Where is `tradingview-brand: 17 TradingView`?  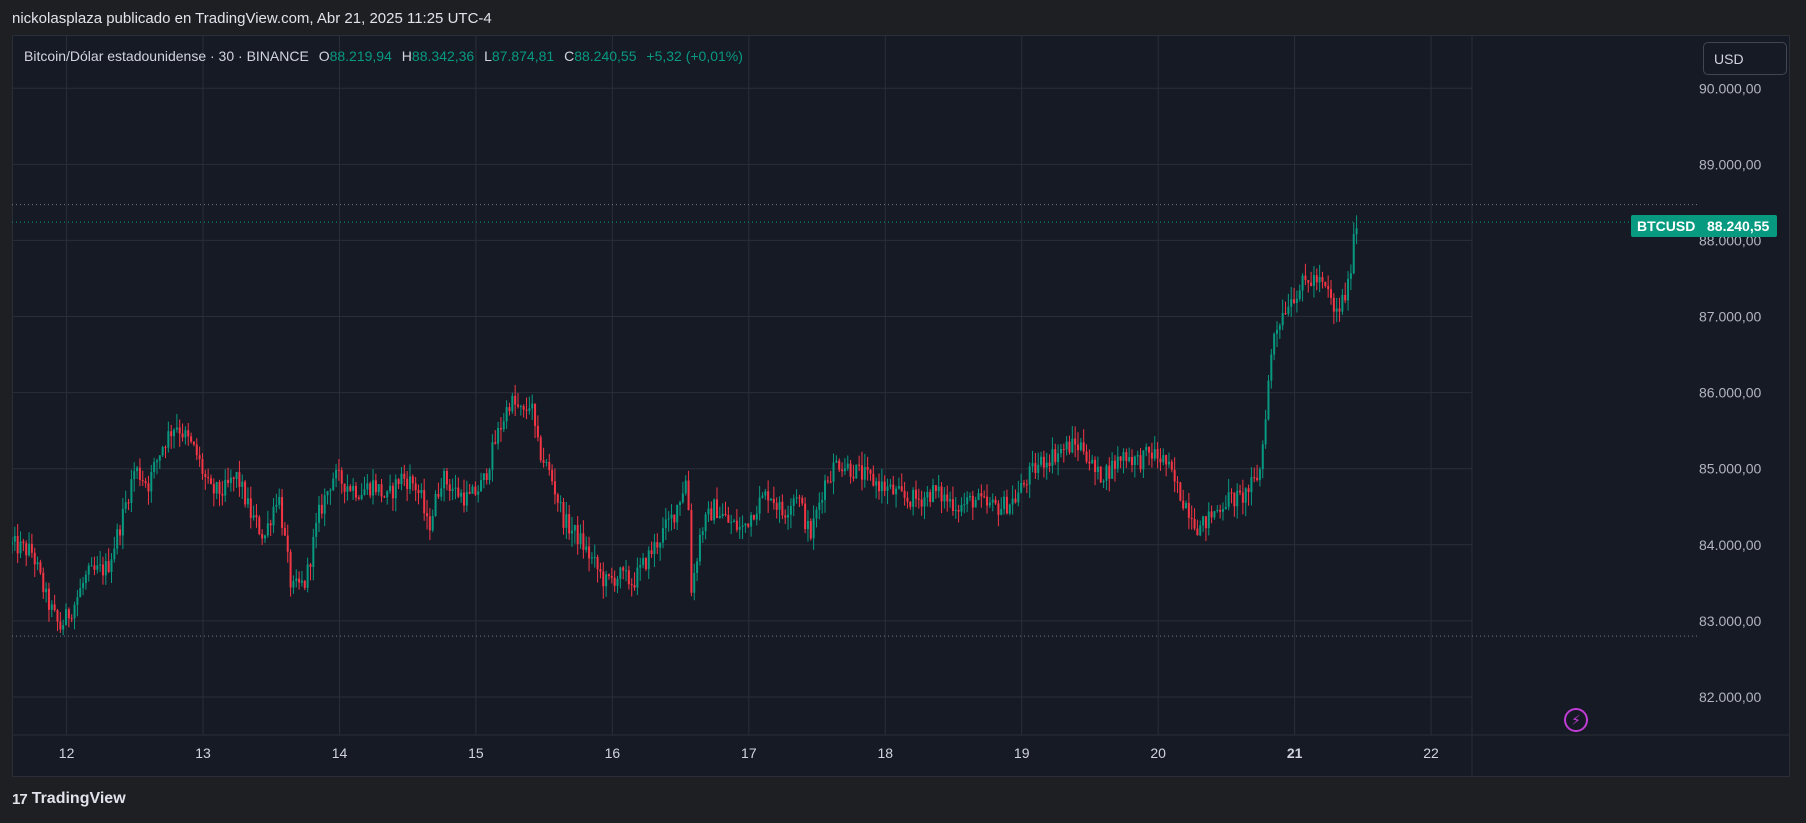 tradingview-brand: 17 TradingView is located at coordinates (69, 799).